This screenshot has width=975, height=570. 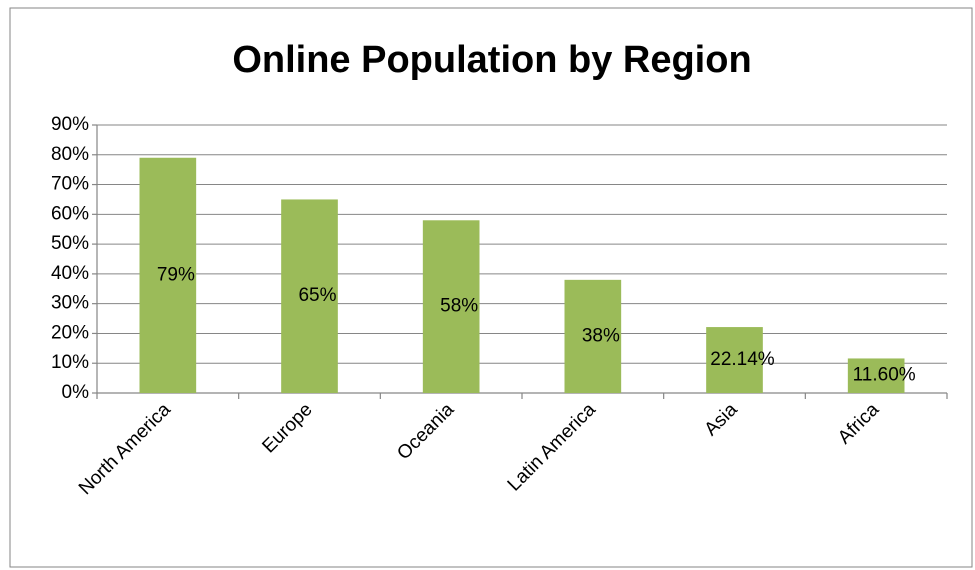 What do you see at coordinates (317, 295) in the screenshot?
I see `data-label: 65%` at bounding box center [317, 295].